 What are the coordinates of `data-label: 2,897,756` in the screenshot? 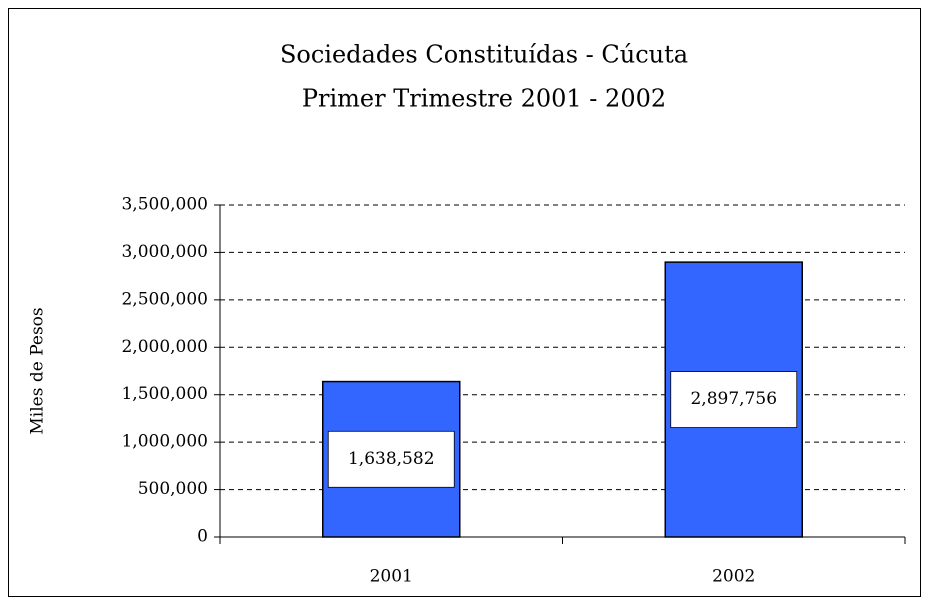 It's located at (733, 399).